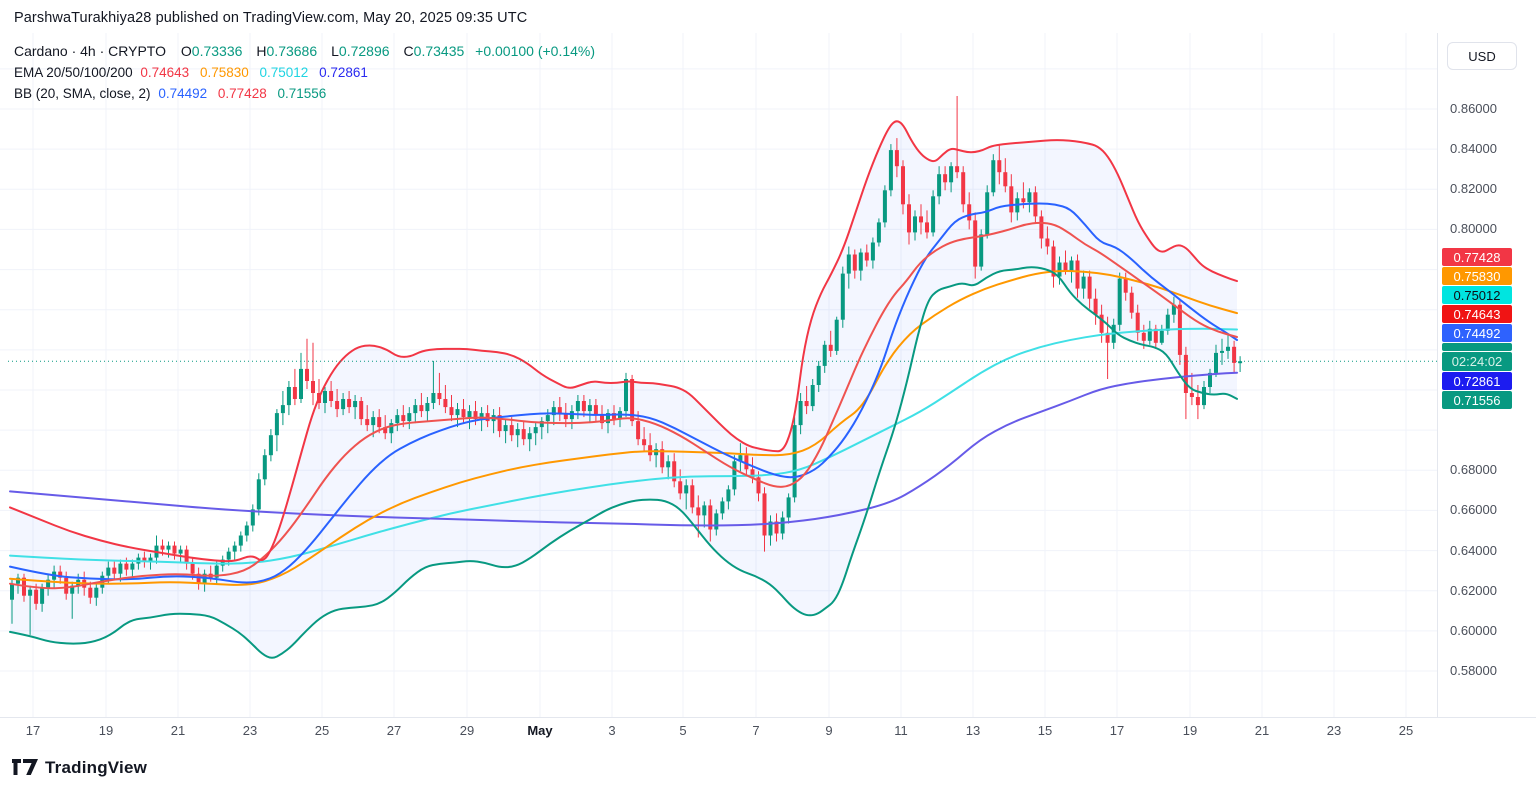 The image size is (1536, 792). What do you see at coordinates (343, 72) in the screenshot?
I see `ema200-value: 0.72861` at bounding box center [343, 72].